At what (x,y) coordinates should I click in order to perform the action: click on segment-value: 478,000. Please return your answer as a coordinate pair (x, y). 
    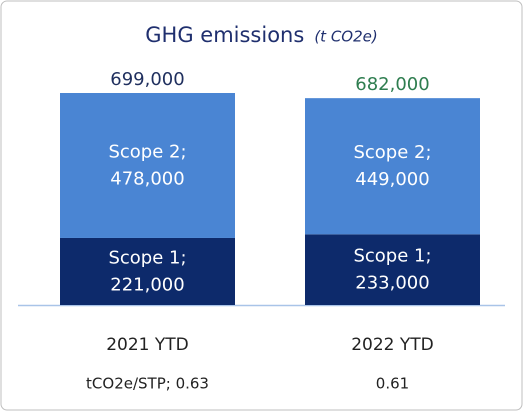
    Looking at the image, I should click on (147, 178).